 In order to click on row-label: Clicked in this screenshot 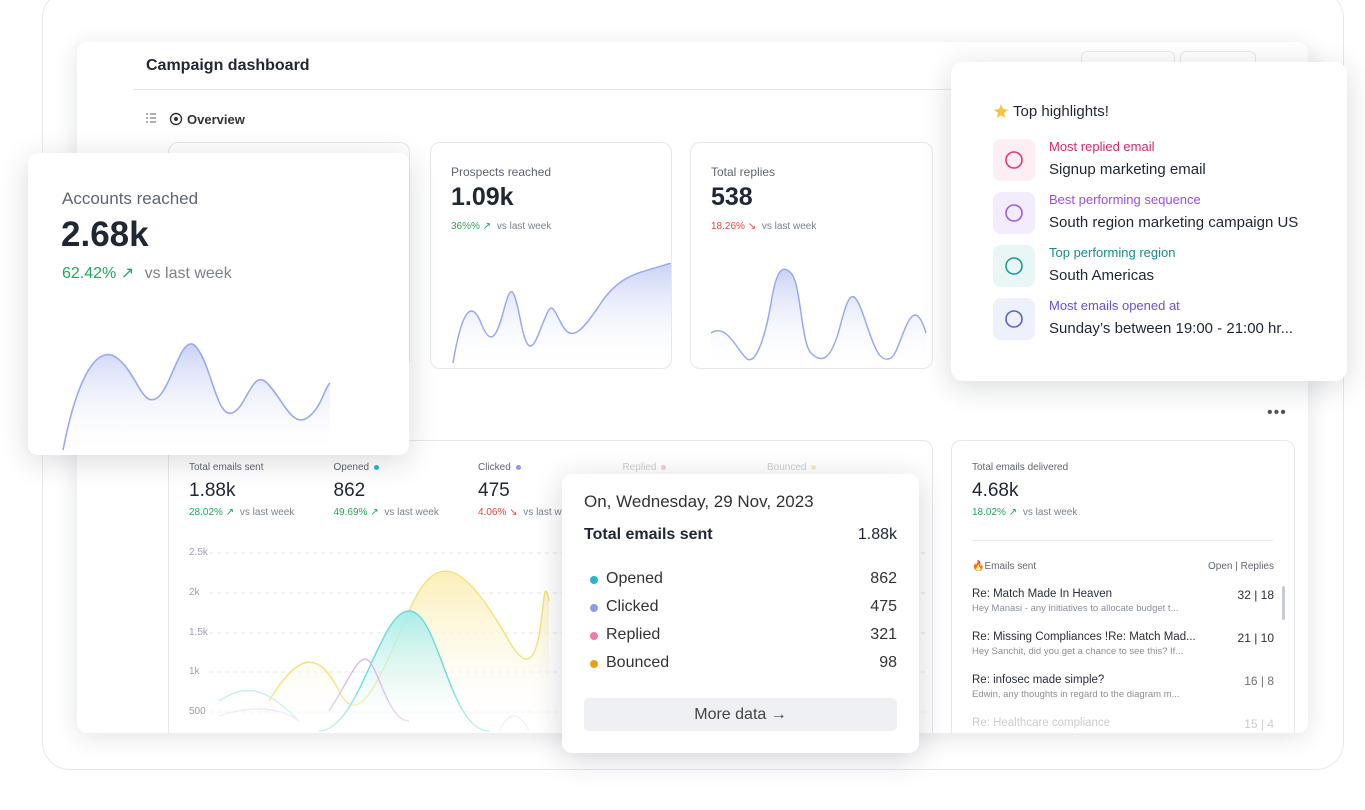, I will do `click(632, 606)`.